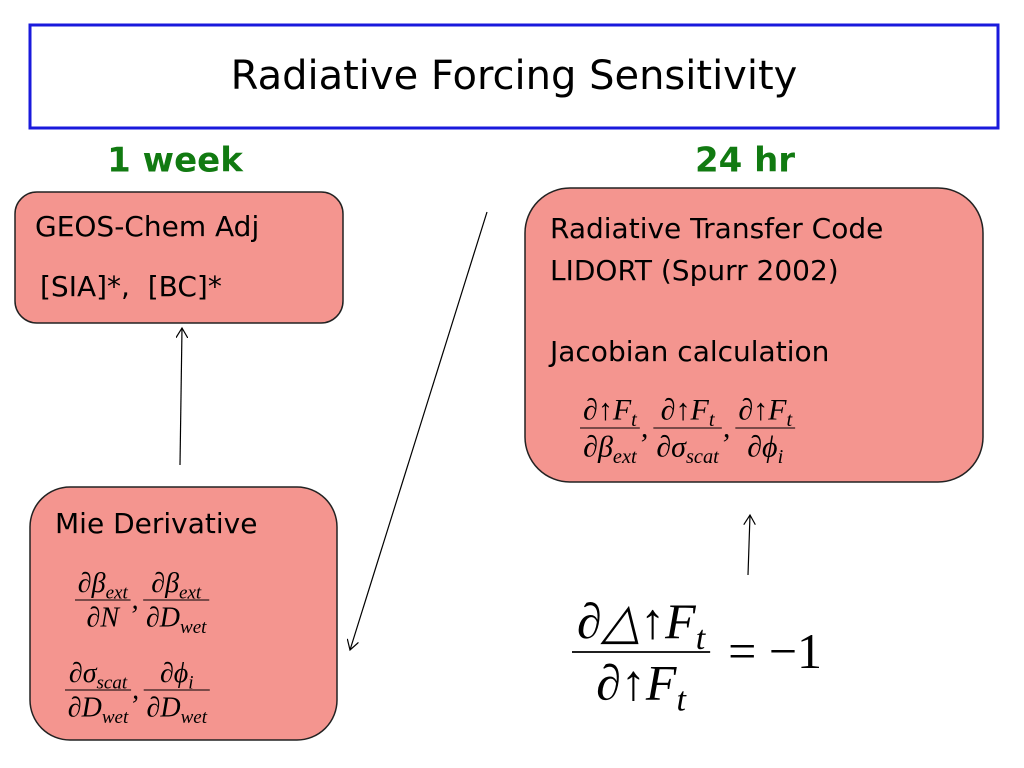 Image resolution: width=1024 pixels, height=768 pixels. What do you see at coordinates (775, 651) in the screenshot?
I see `equation-rhs: = −1` at bounding box center [775, 651].